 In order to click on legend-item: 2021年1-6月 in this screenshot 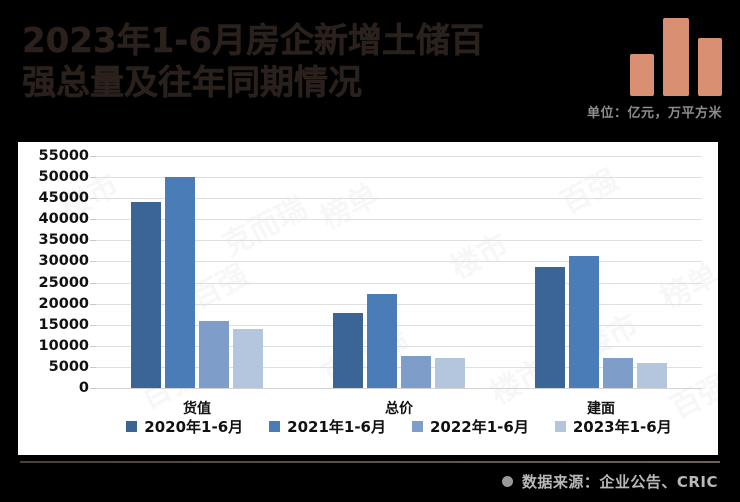, I will do `click(327, 426)`.